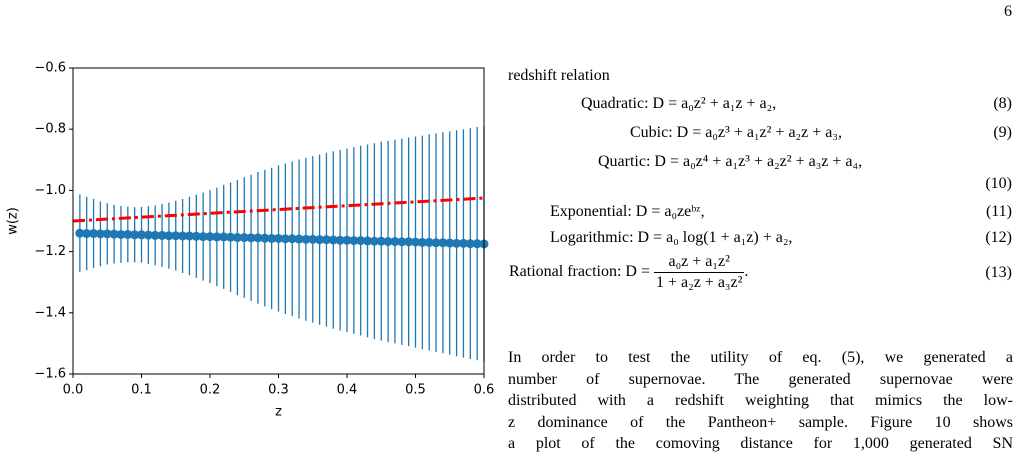 The height and width of the screenshot is (455, 1021). Describe the element at coordinates (565, 272) in the screenshot. I see `equation-label: Rational fraction:` at that location.